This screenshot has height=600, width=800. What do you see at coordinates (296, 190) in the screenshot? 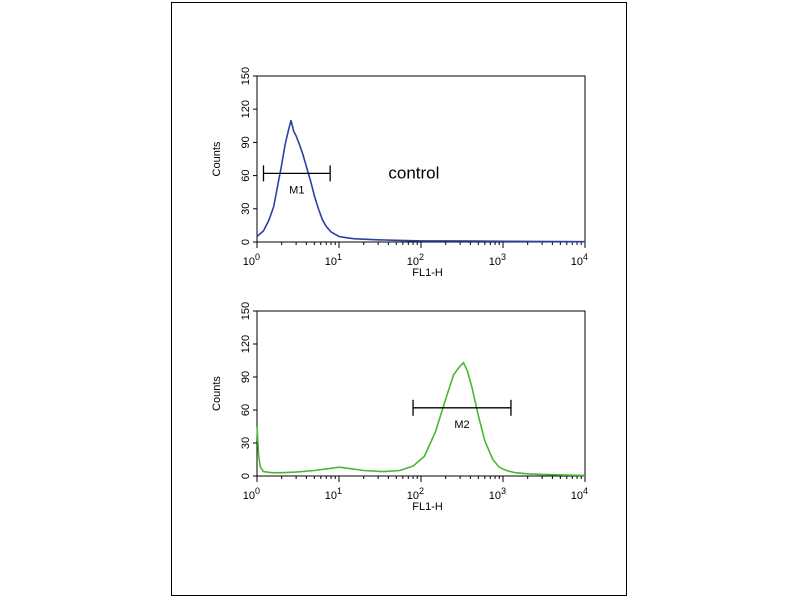
I see `marker-label: M1` at bounding box center [296, 190].